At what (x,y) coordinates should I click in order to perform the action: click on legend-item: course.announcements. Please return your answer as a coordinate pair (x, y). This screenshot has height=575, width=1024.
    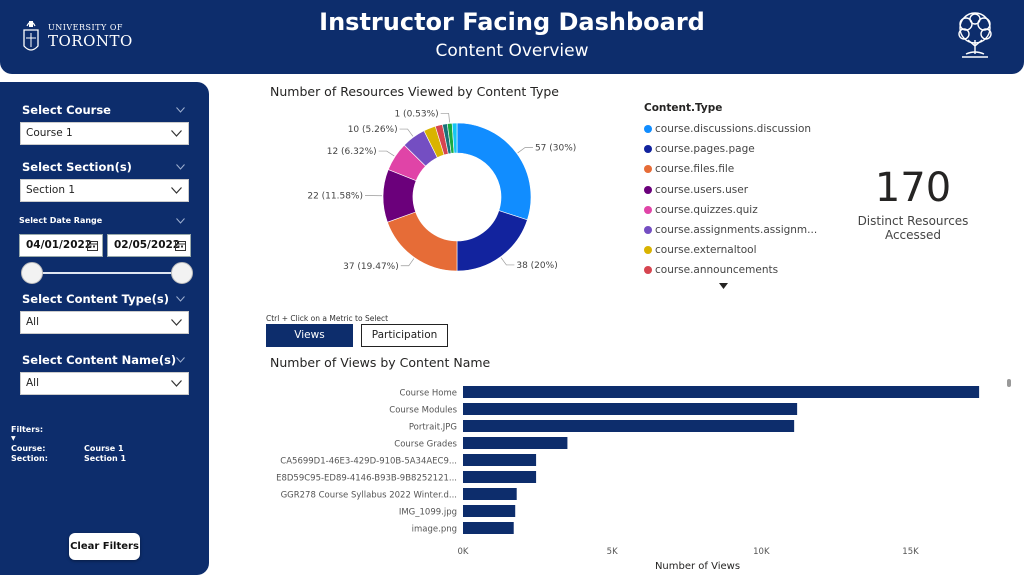
    Looking at the image, I should click on (730, 270).